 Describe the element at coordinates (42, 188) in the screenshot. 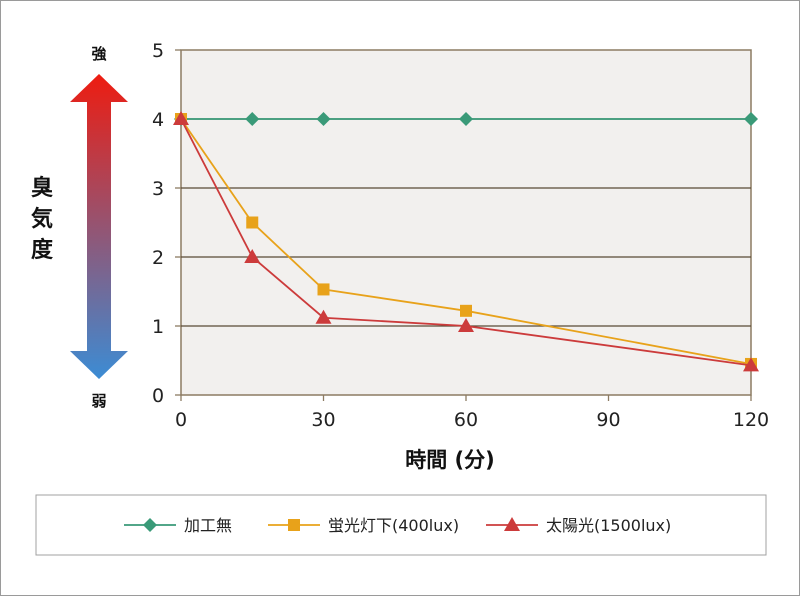

I see `y-axis-label-char: 臭` at that location.